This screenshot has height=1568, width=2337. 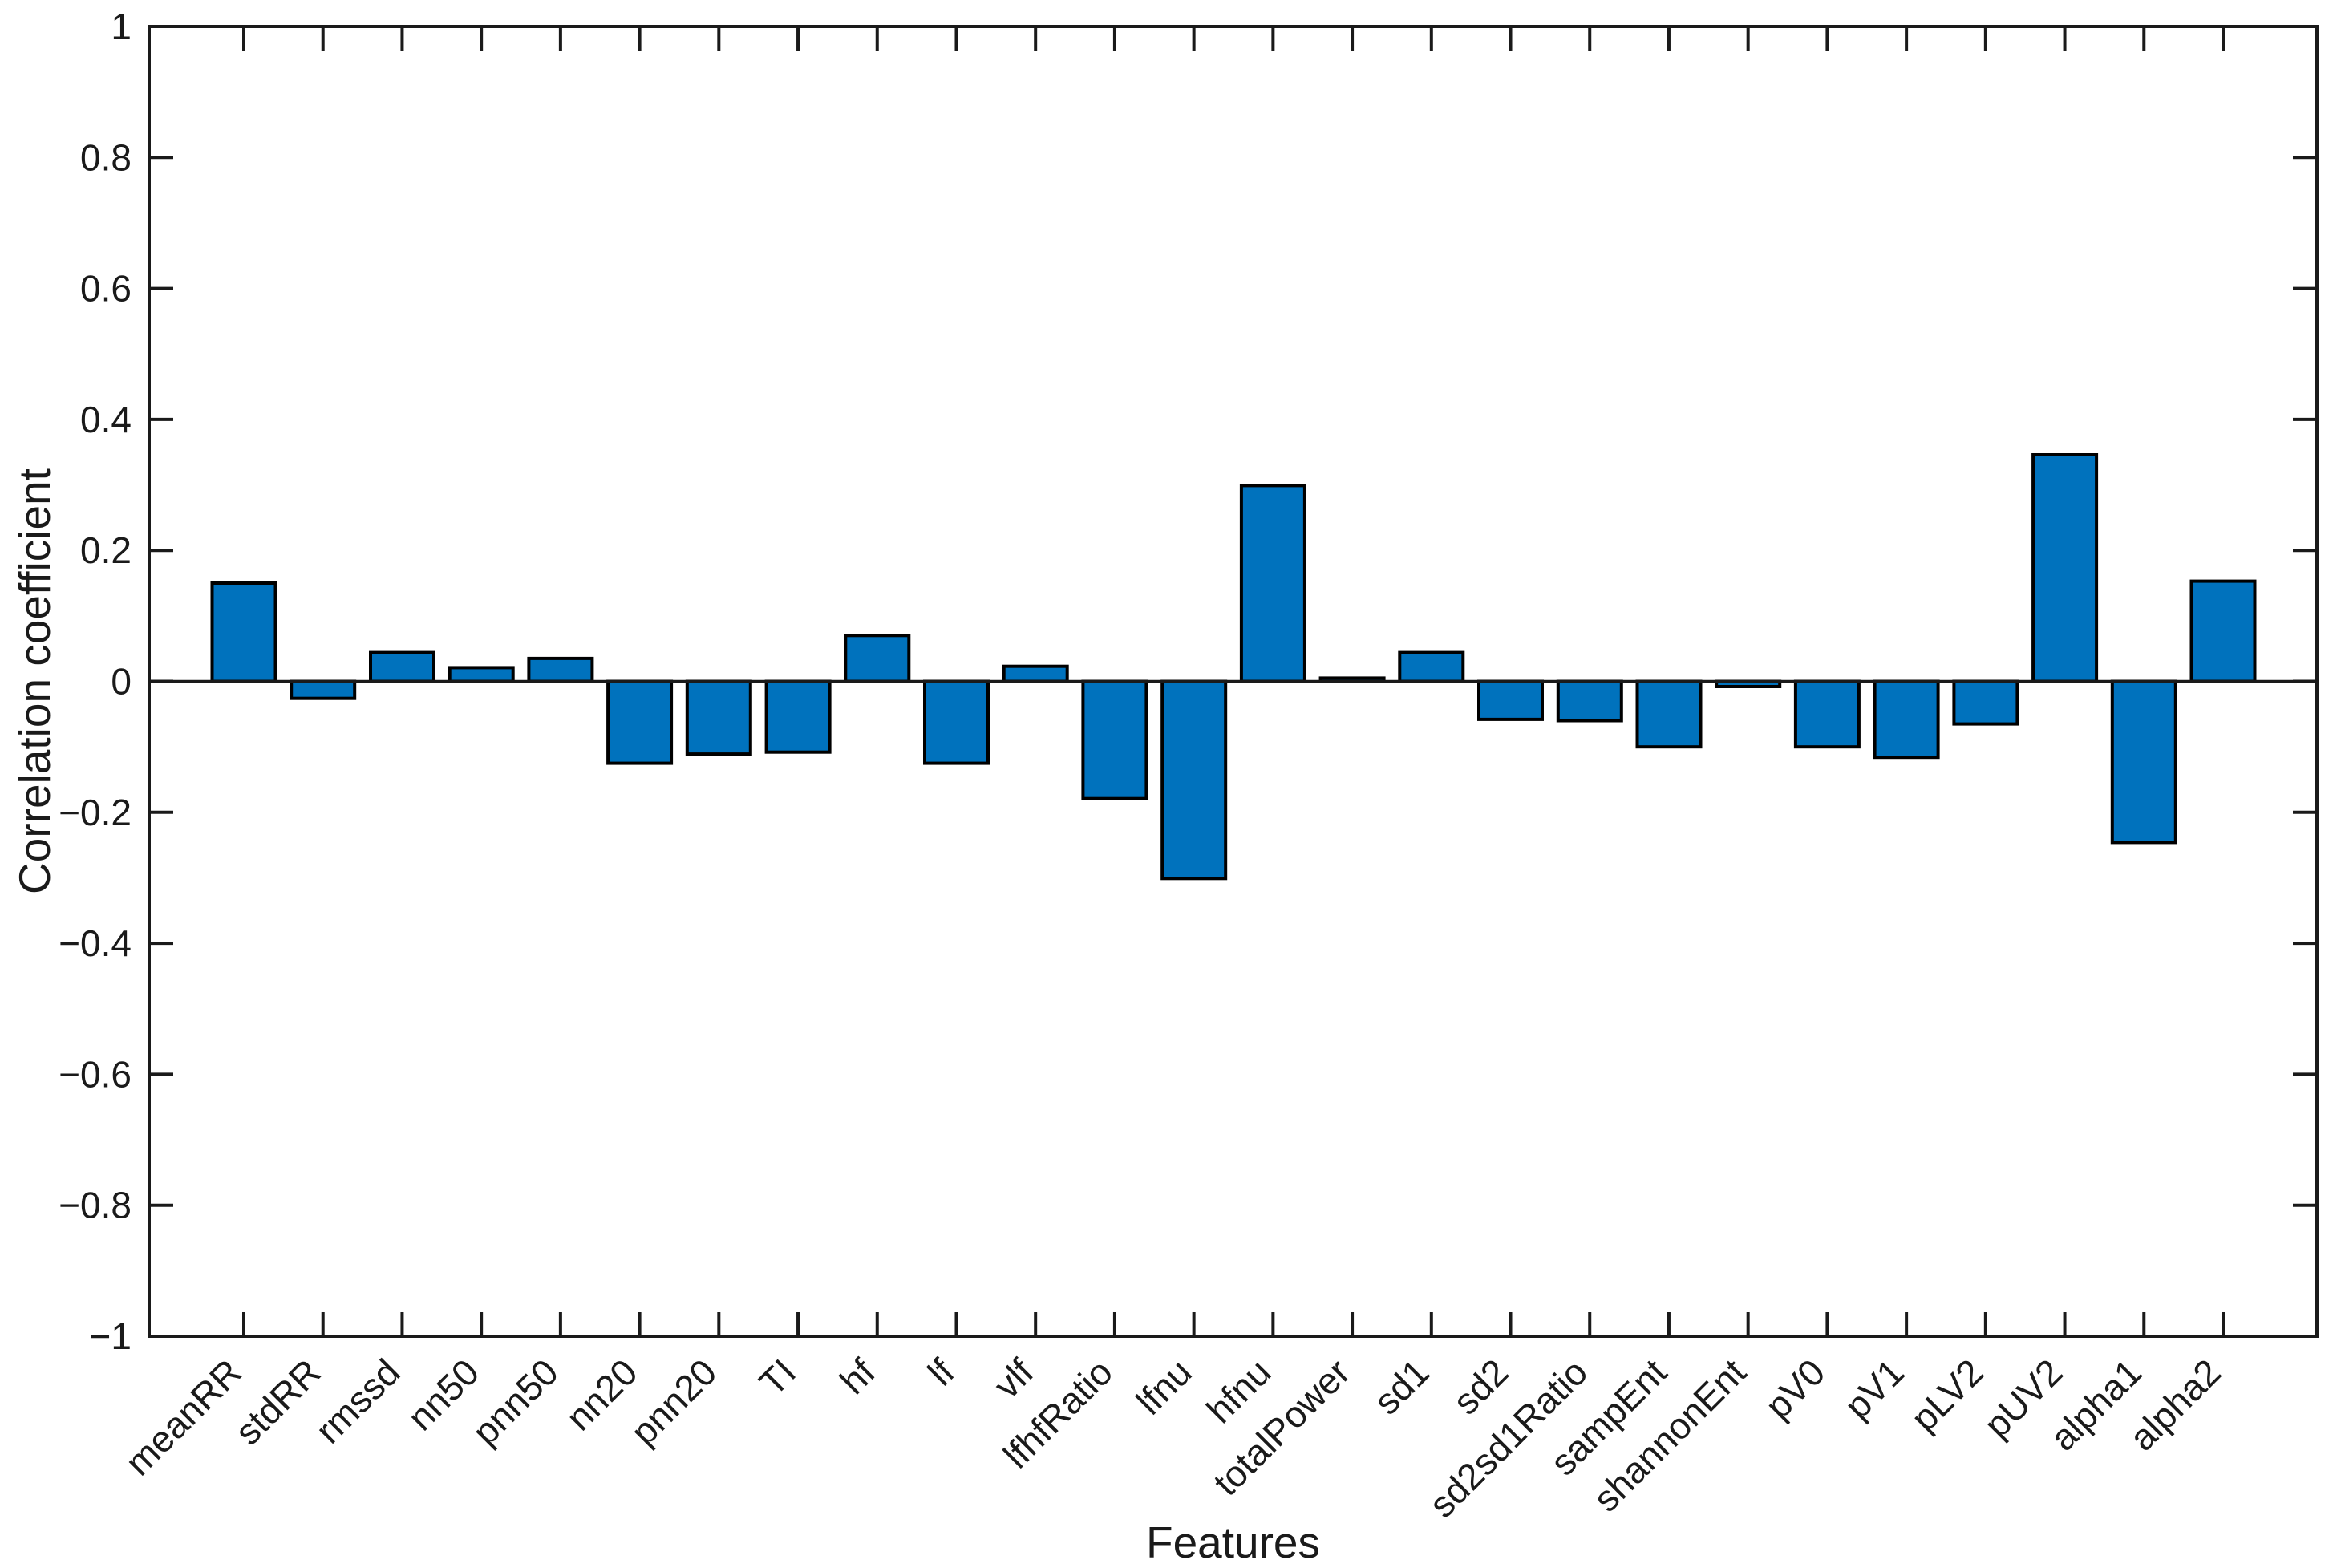 I want to click on bar-hf, so click(x=877, y=658).